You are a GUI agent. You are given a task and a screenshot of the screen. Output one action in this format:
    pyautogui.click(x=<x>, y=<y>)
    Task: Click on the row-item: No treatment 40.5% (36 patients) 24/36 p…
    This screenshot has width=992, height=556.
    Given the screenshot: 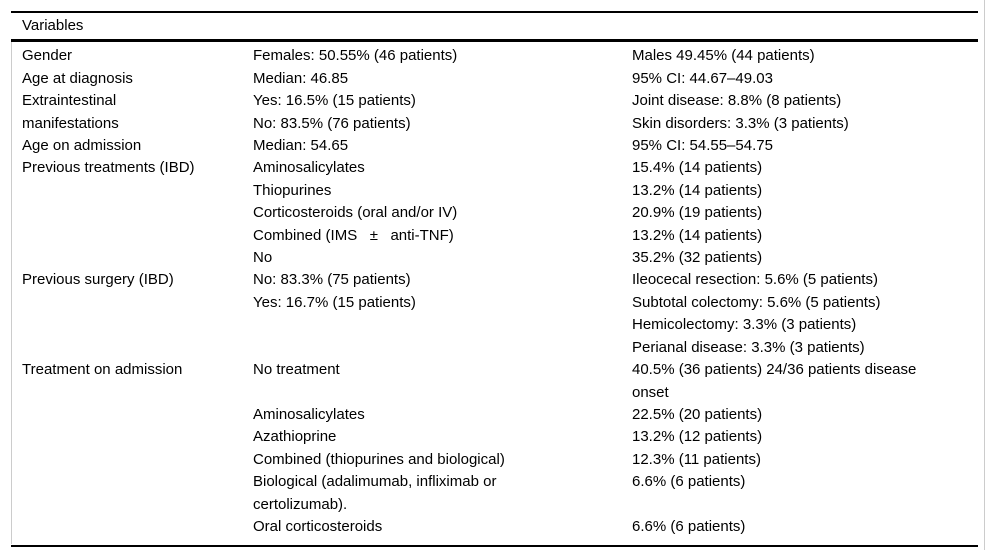 What is the action you would take?
    pyautogui.click(x=615, y=381)
    